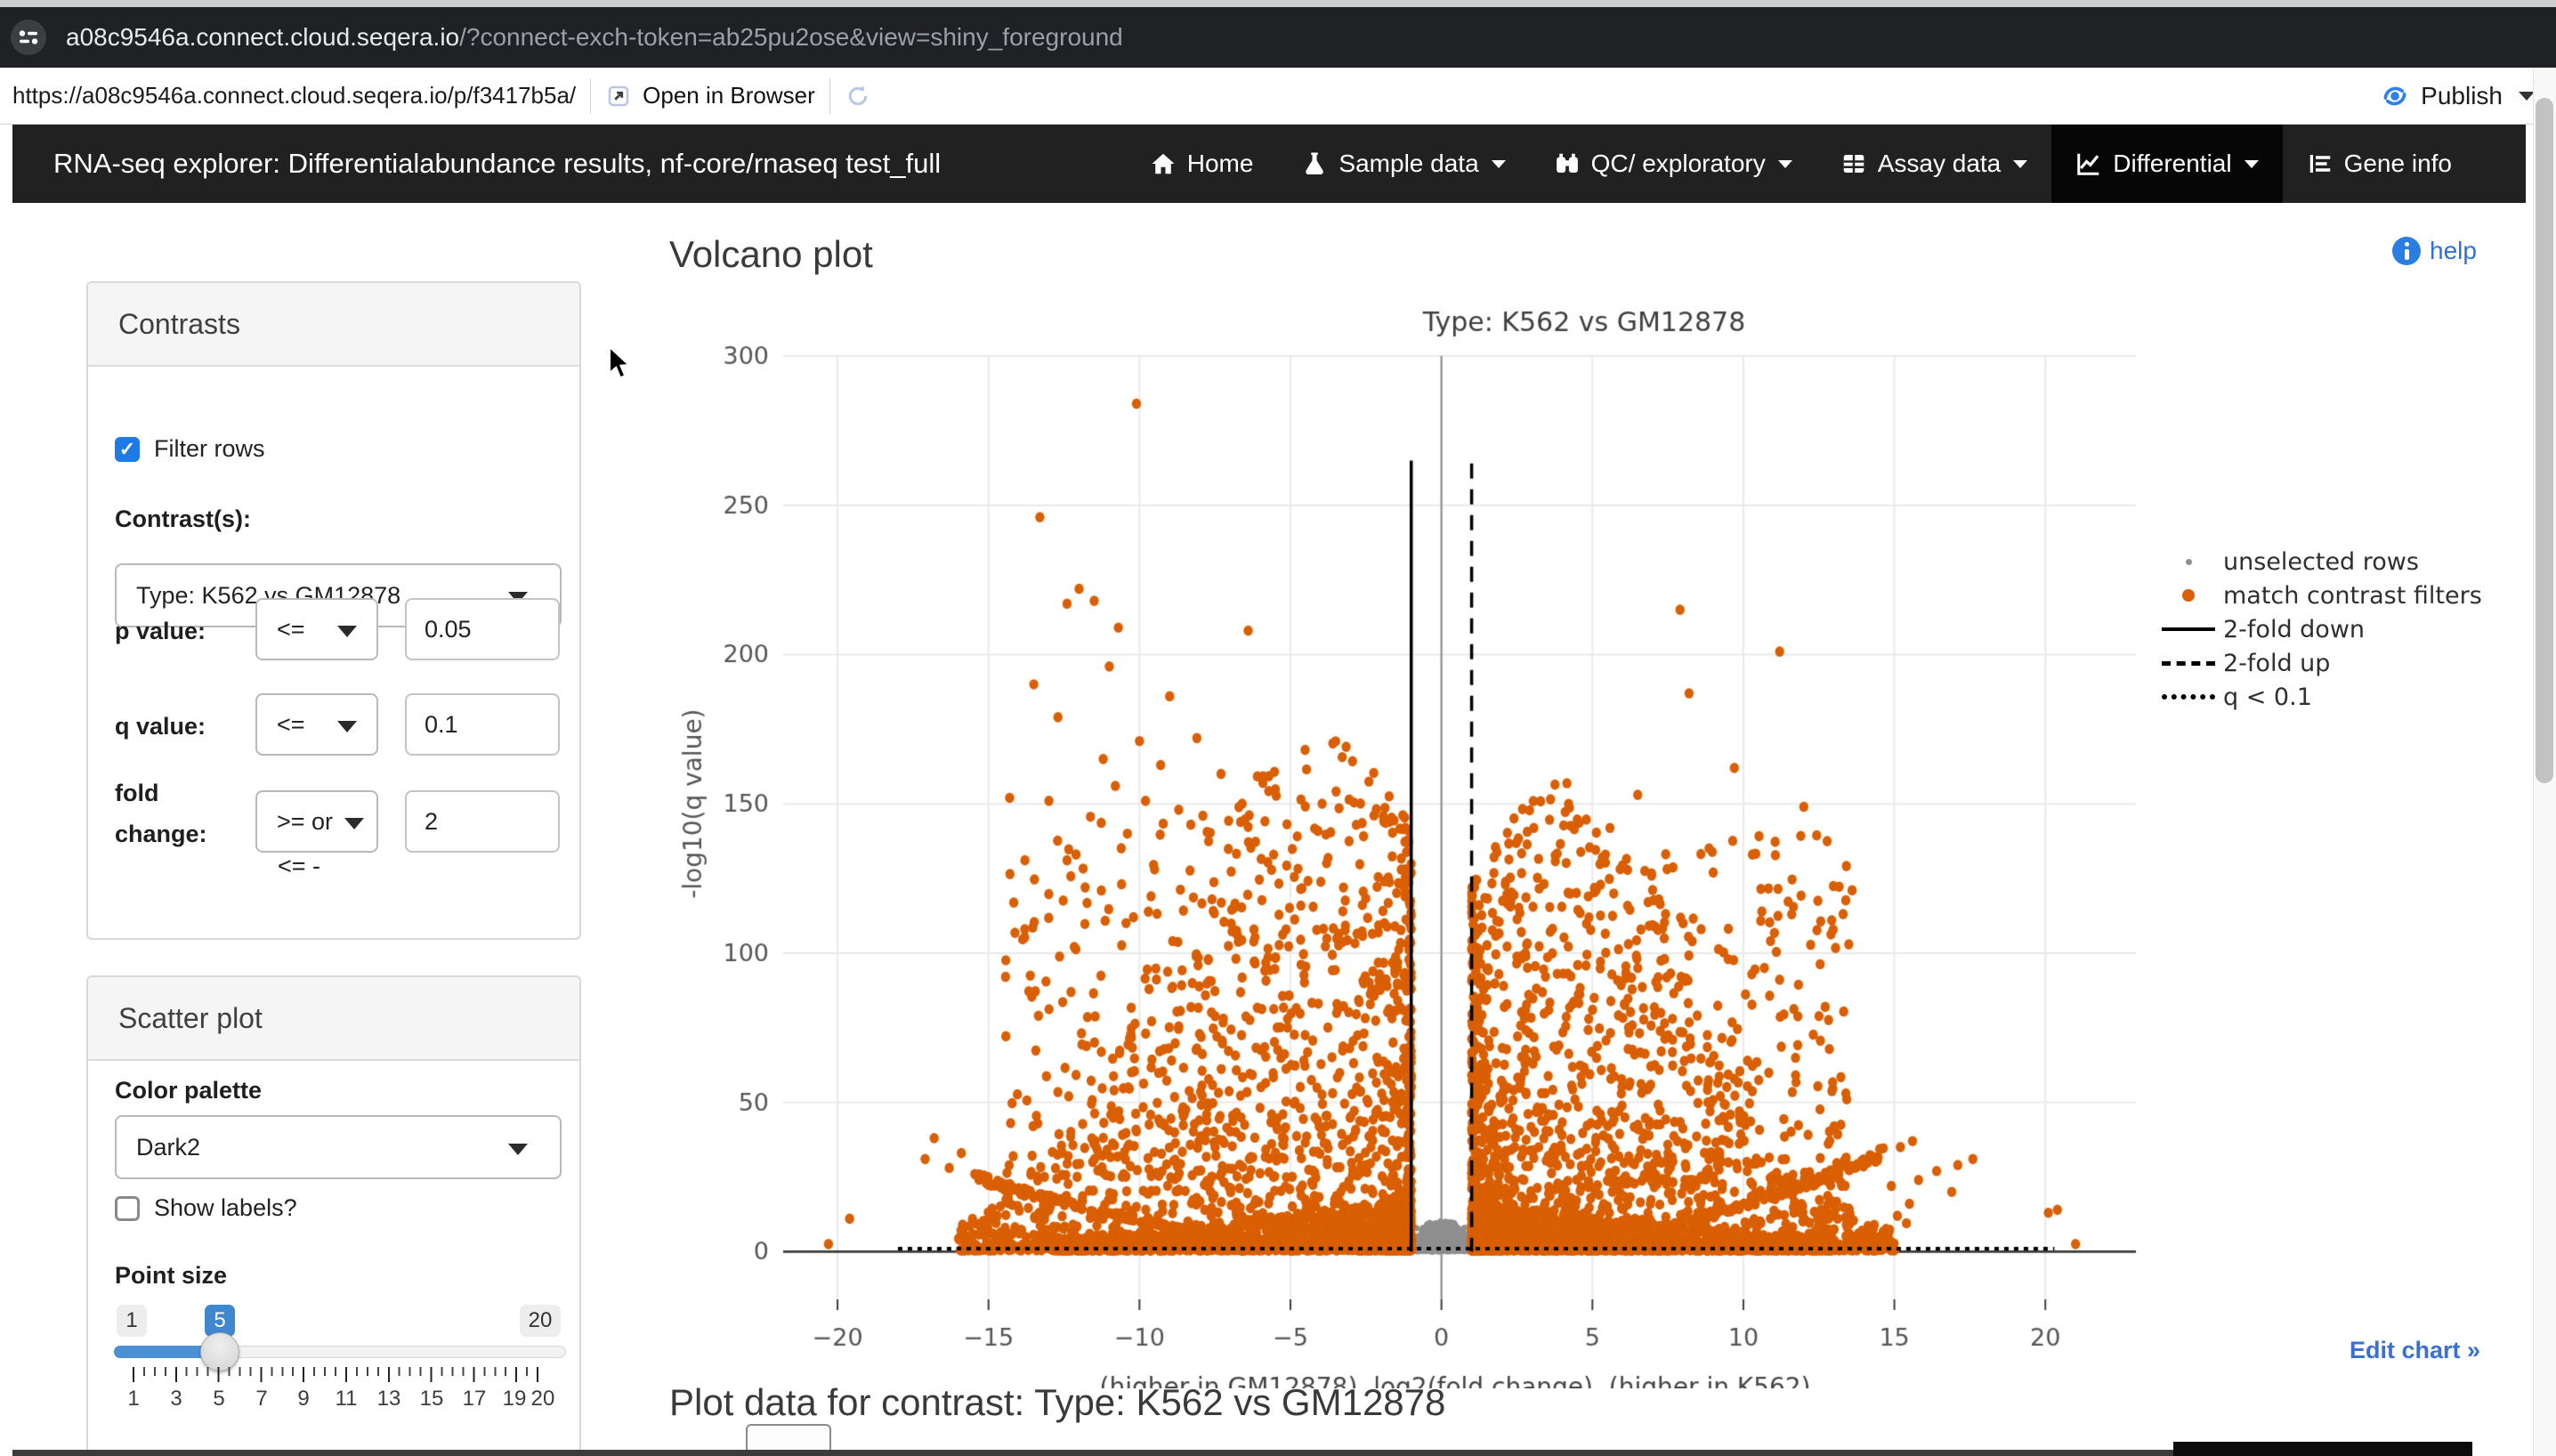 Image resolution: width=2556 pixels, height=1456 pixels. Describe the element at coordinates (591, 95) in the screenshot. I see `toolbar-divider` at that location.